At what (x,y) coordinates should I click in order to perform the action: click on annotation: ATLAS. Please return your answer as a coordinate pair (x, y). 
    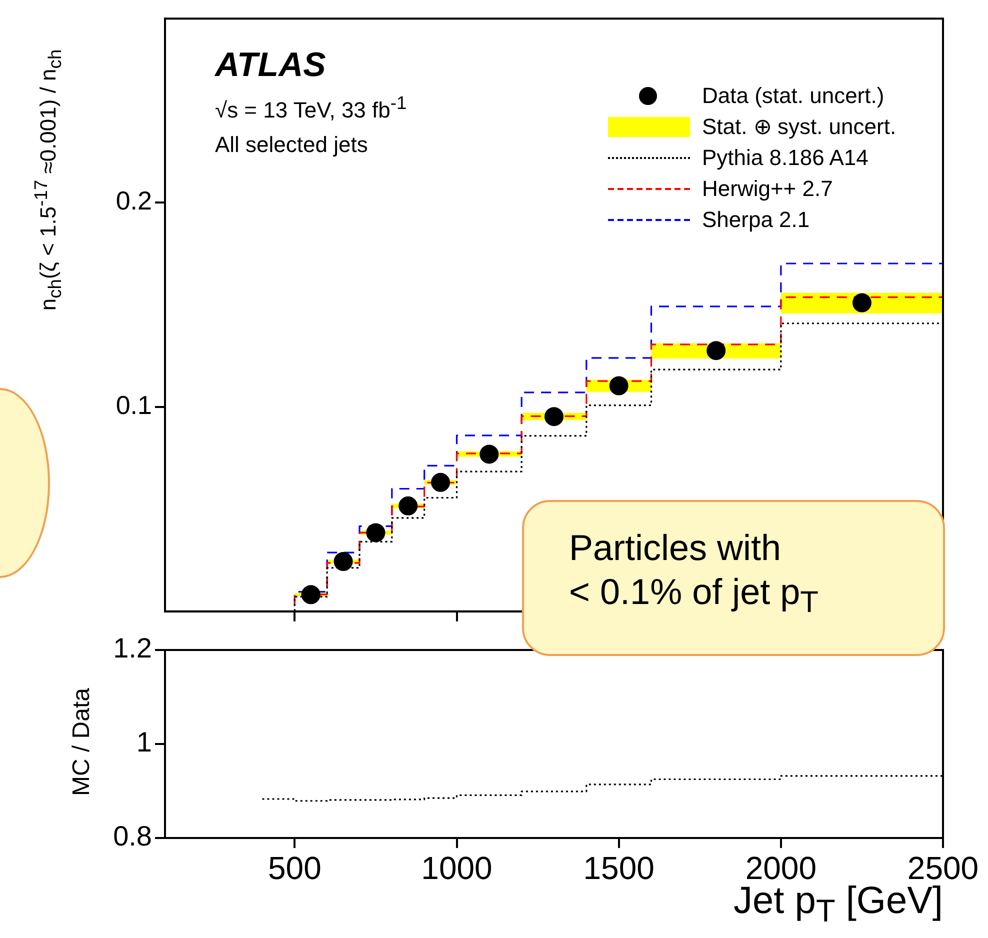
    Looking at the image, I should click on (270, 65).